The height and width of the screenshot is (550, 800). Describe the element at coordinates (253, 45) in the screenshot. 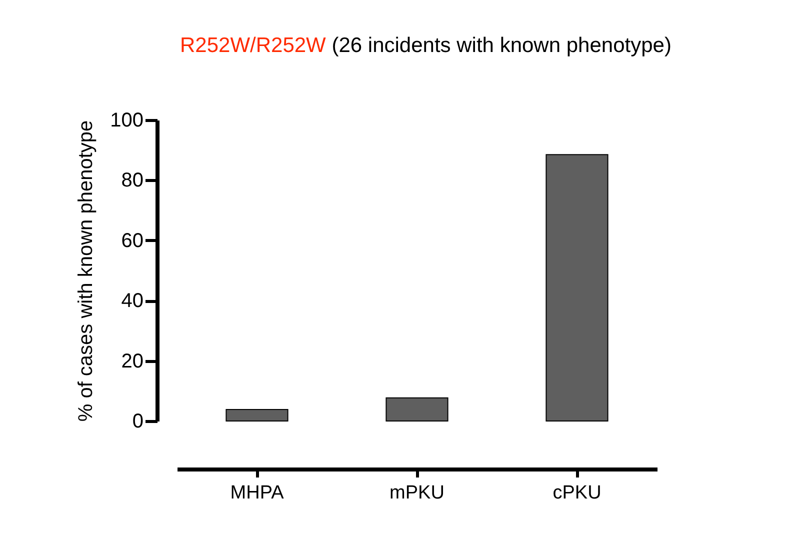

I see `chart-title: R252W/R252W` at that location.